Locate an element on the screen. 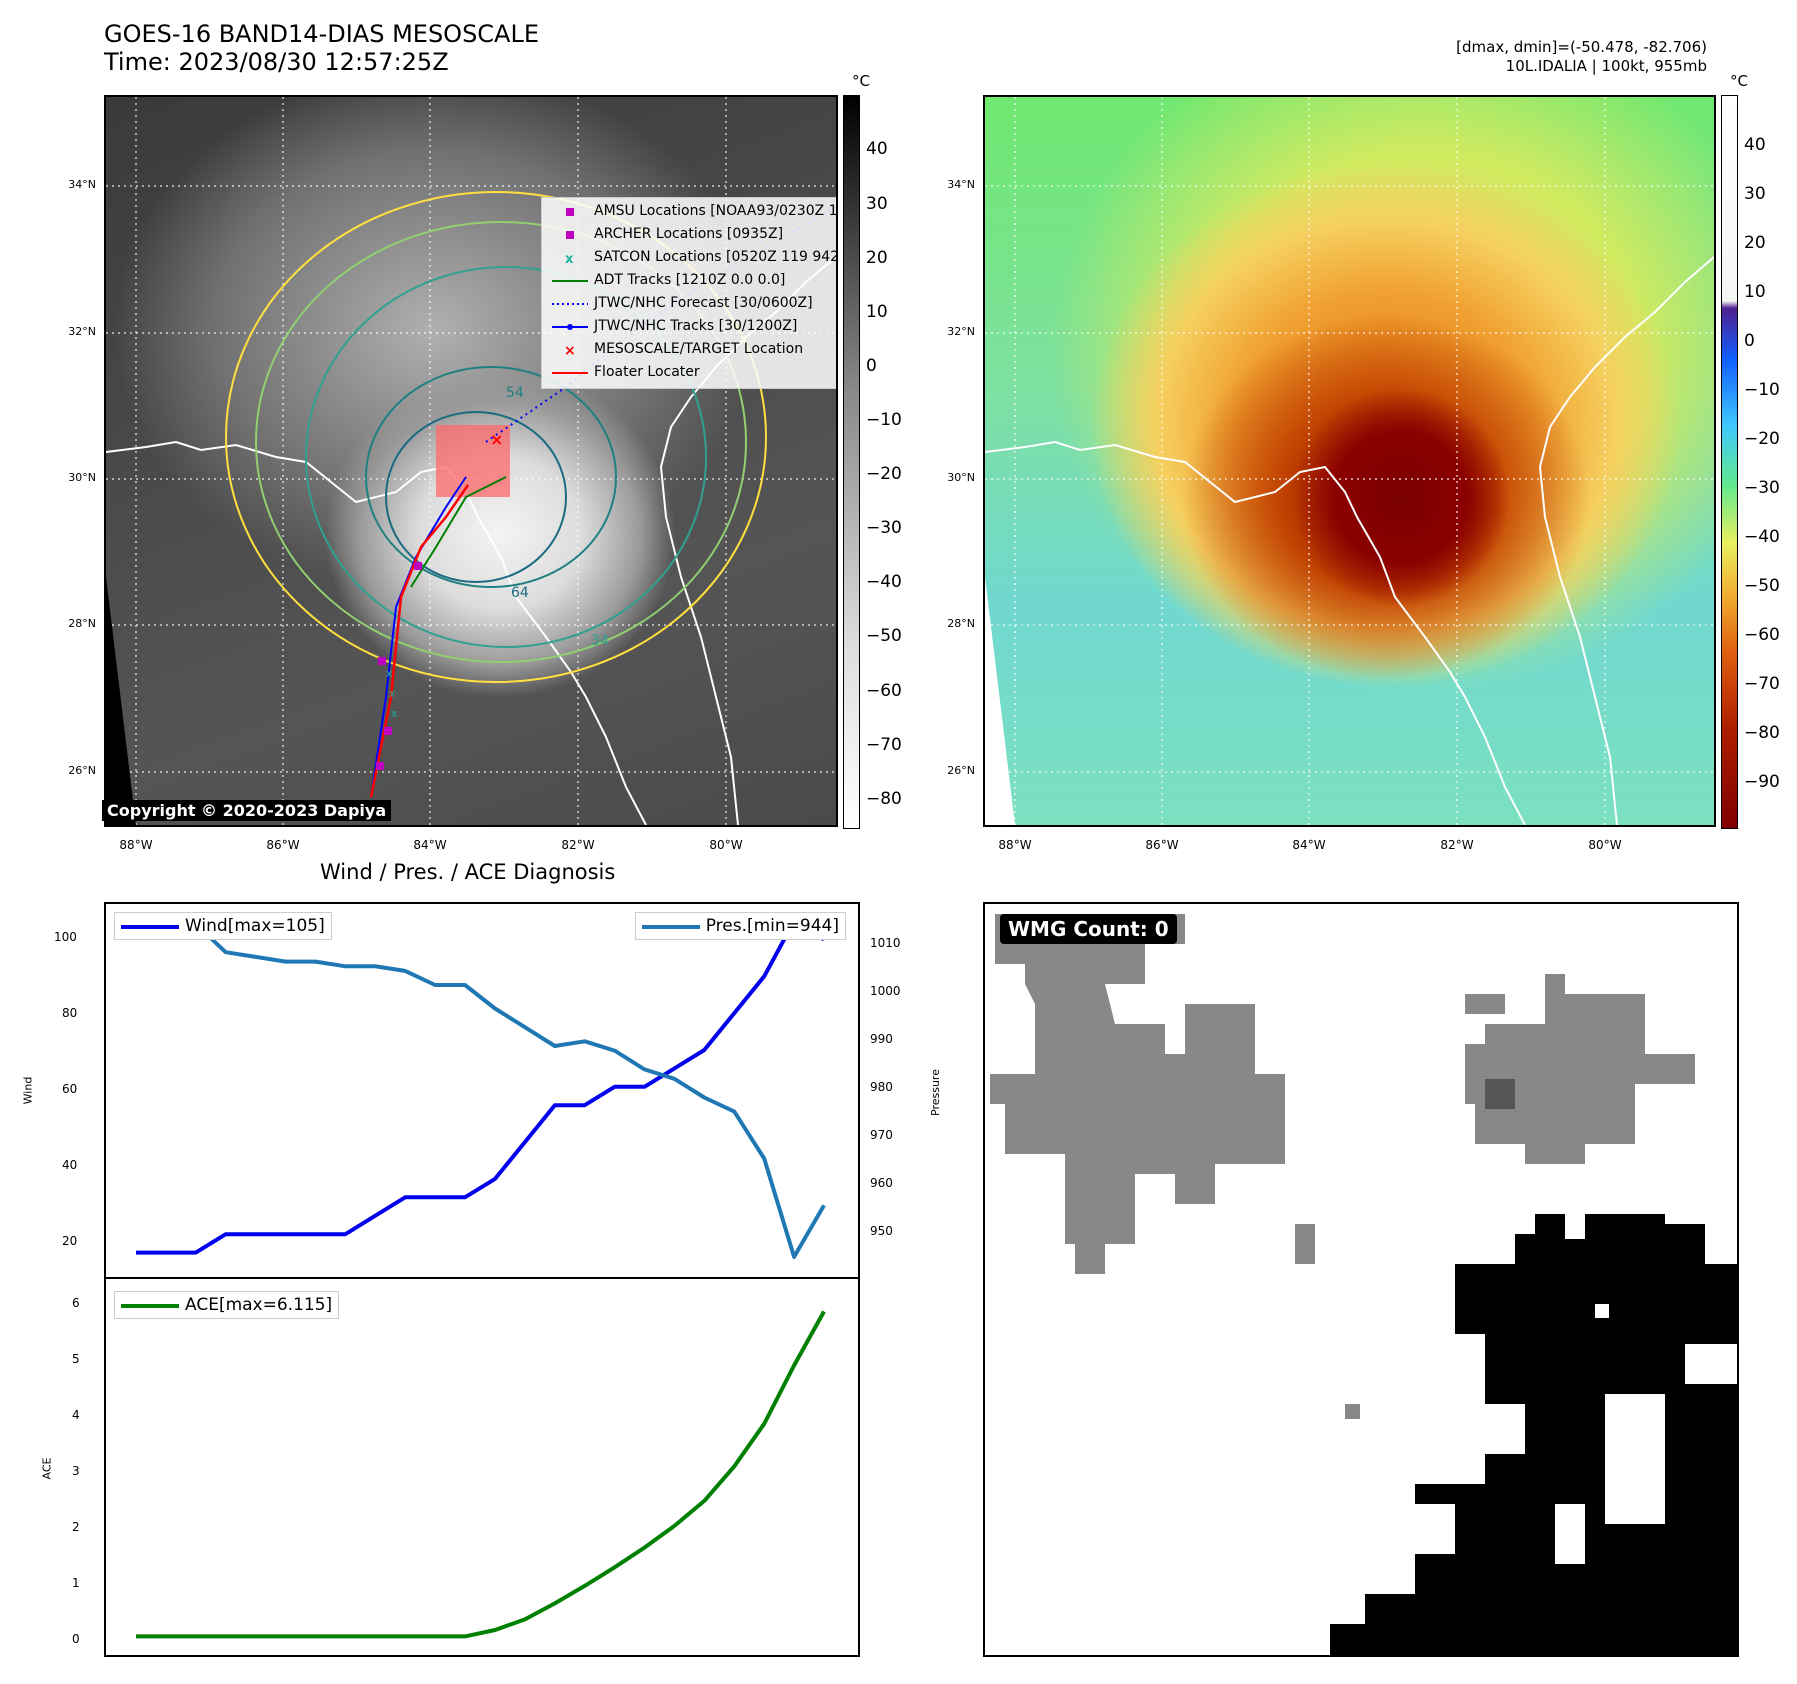 The height and width of the screenshot is (1684, 1797). contour-label-64: 64 is located at coordinates (520, 593).